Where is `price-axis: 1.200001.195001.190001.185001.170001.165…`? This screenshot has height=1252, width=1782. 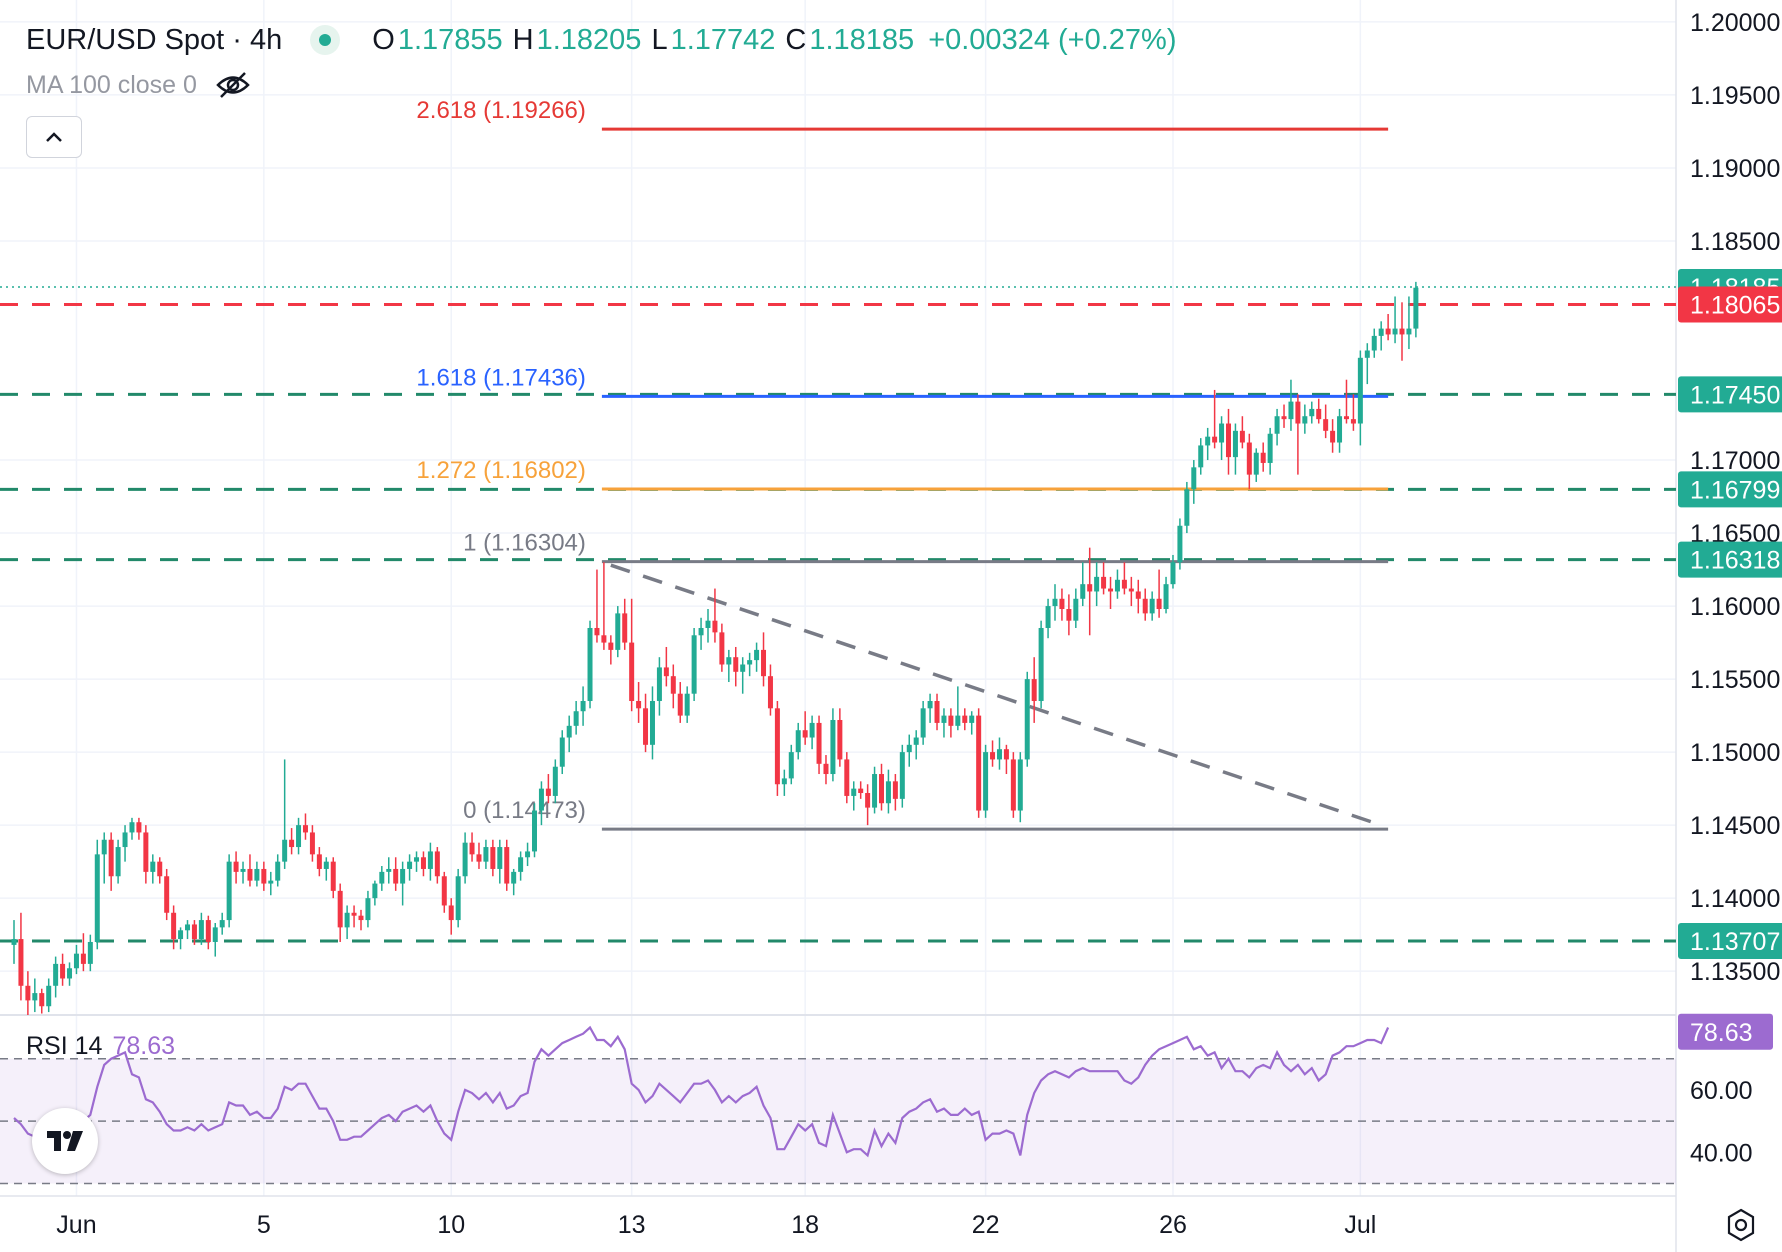
price-axis: 1.200001.195001.190001.185001.170001.165… is located at coordinates (1730, 588).